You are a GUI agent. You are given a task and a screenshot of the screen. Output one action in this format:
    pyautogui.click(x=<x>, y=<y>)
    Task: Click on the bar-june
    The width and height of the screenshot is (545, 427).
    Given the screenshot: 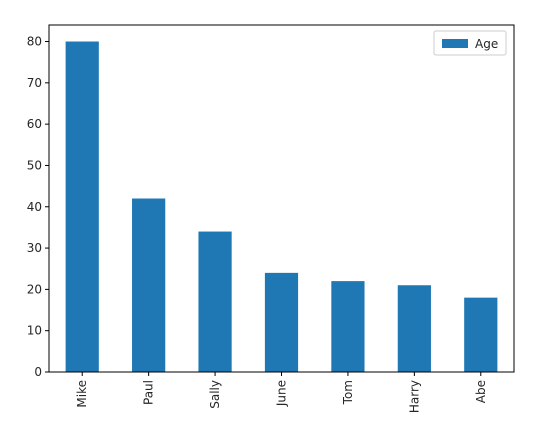 What is the action you would take?
    pyautogui.click(x=281, y=322)
    